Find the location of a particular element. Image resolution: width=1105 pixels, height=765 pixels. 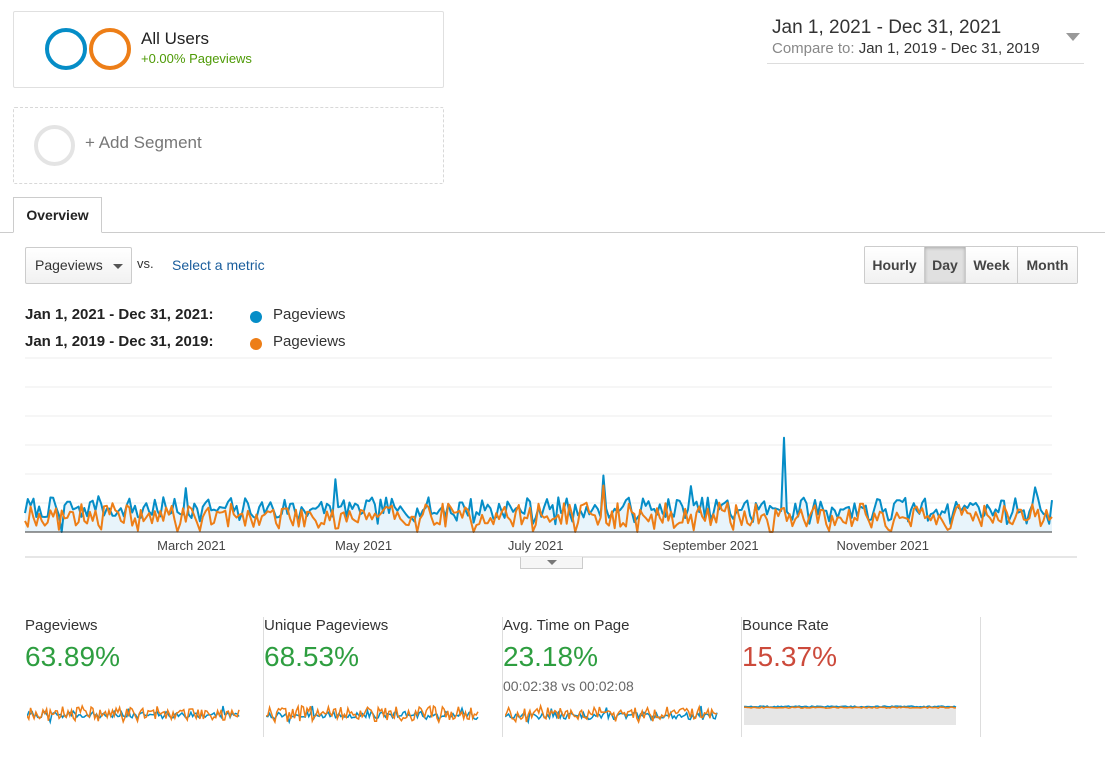

compare-prefix: Compare to: is located at coordinates (813, 48).